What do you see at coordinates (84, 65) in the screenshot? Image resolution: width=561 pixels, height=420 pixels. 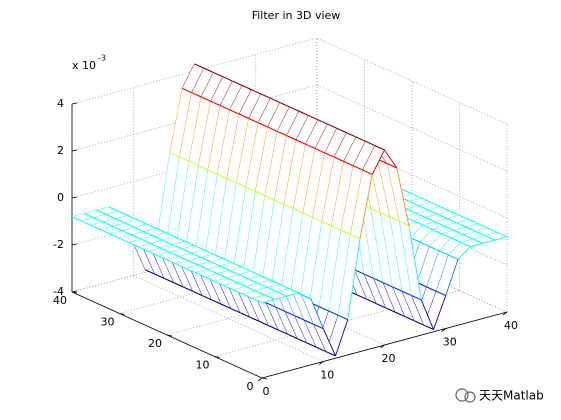 I see `z-scale-label: x 10` at bounding box center [84, 65].